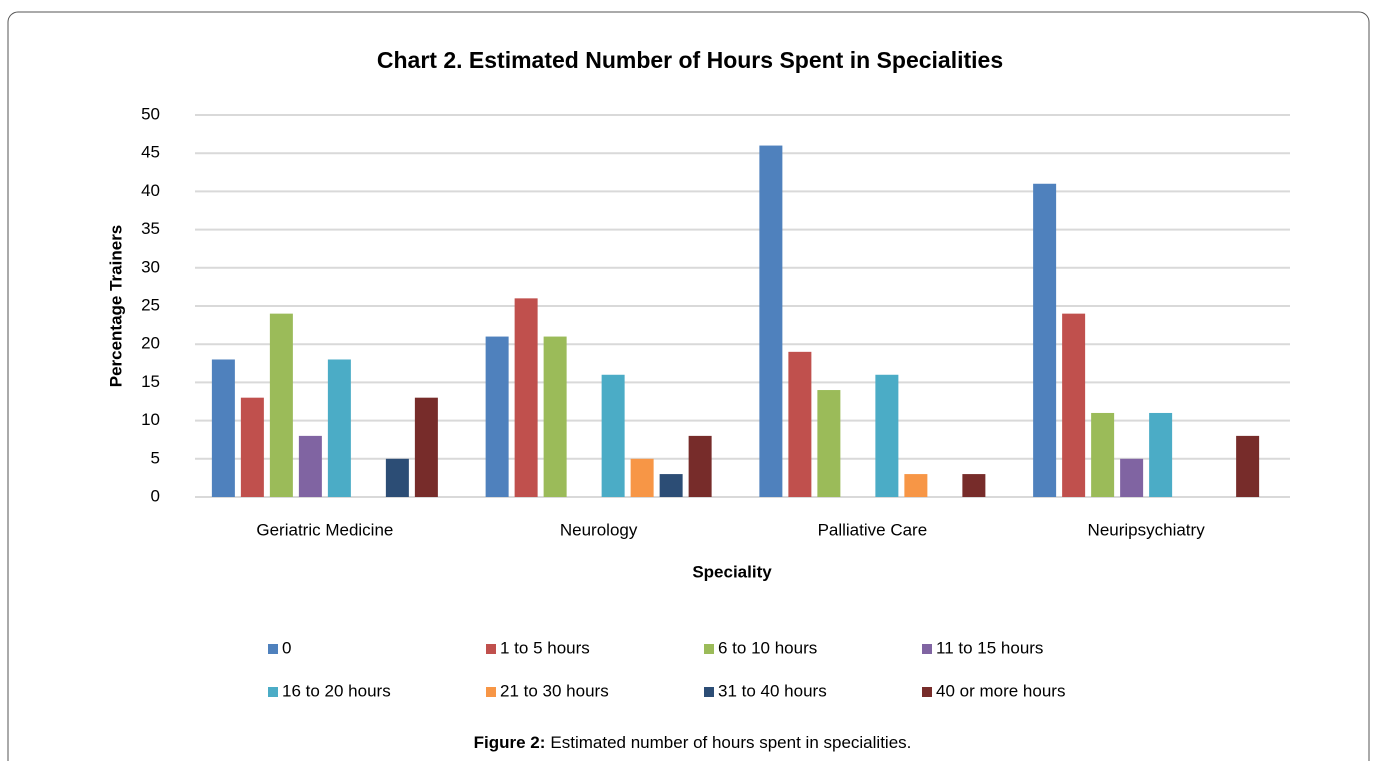 This screenshot has width=1373, height=761. Describe the element at coordinates (150, 304) in the screenshot. I see `y-tick-label: 25` at that location.